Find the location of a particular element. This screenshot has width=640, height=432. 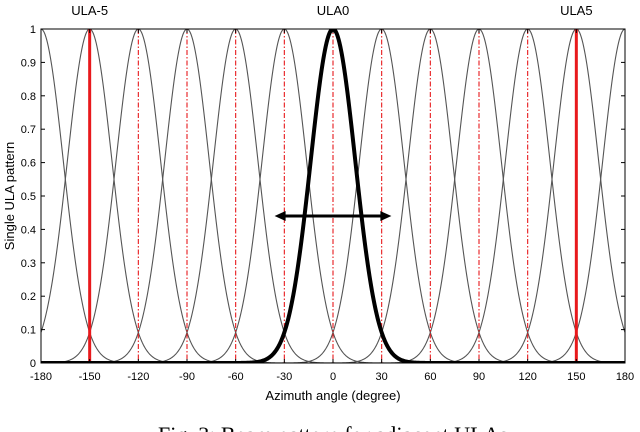

x-tick-label: -90 is located at coordinates (187, 377).